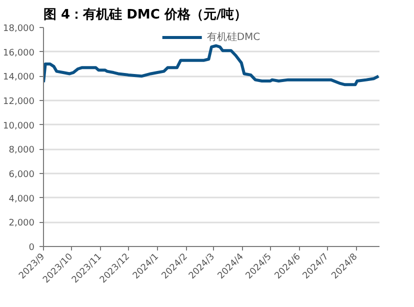 The width and height of the screenshot is (414, 307). What do you see at coordinates (19, 29) in the screenshot?
I see `y-tick-label: 18,000` at bounding box center [19, 29].